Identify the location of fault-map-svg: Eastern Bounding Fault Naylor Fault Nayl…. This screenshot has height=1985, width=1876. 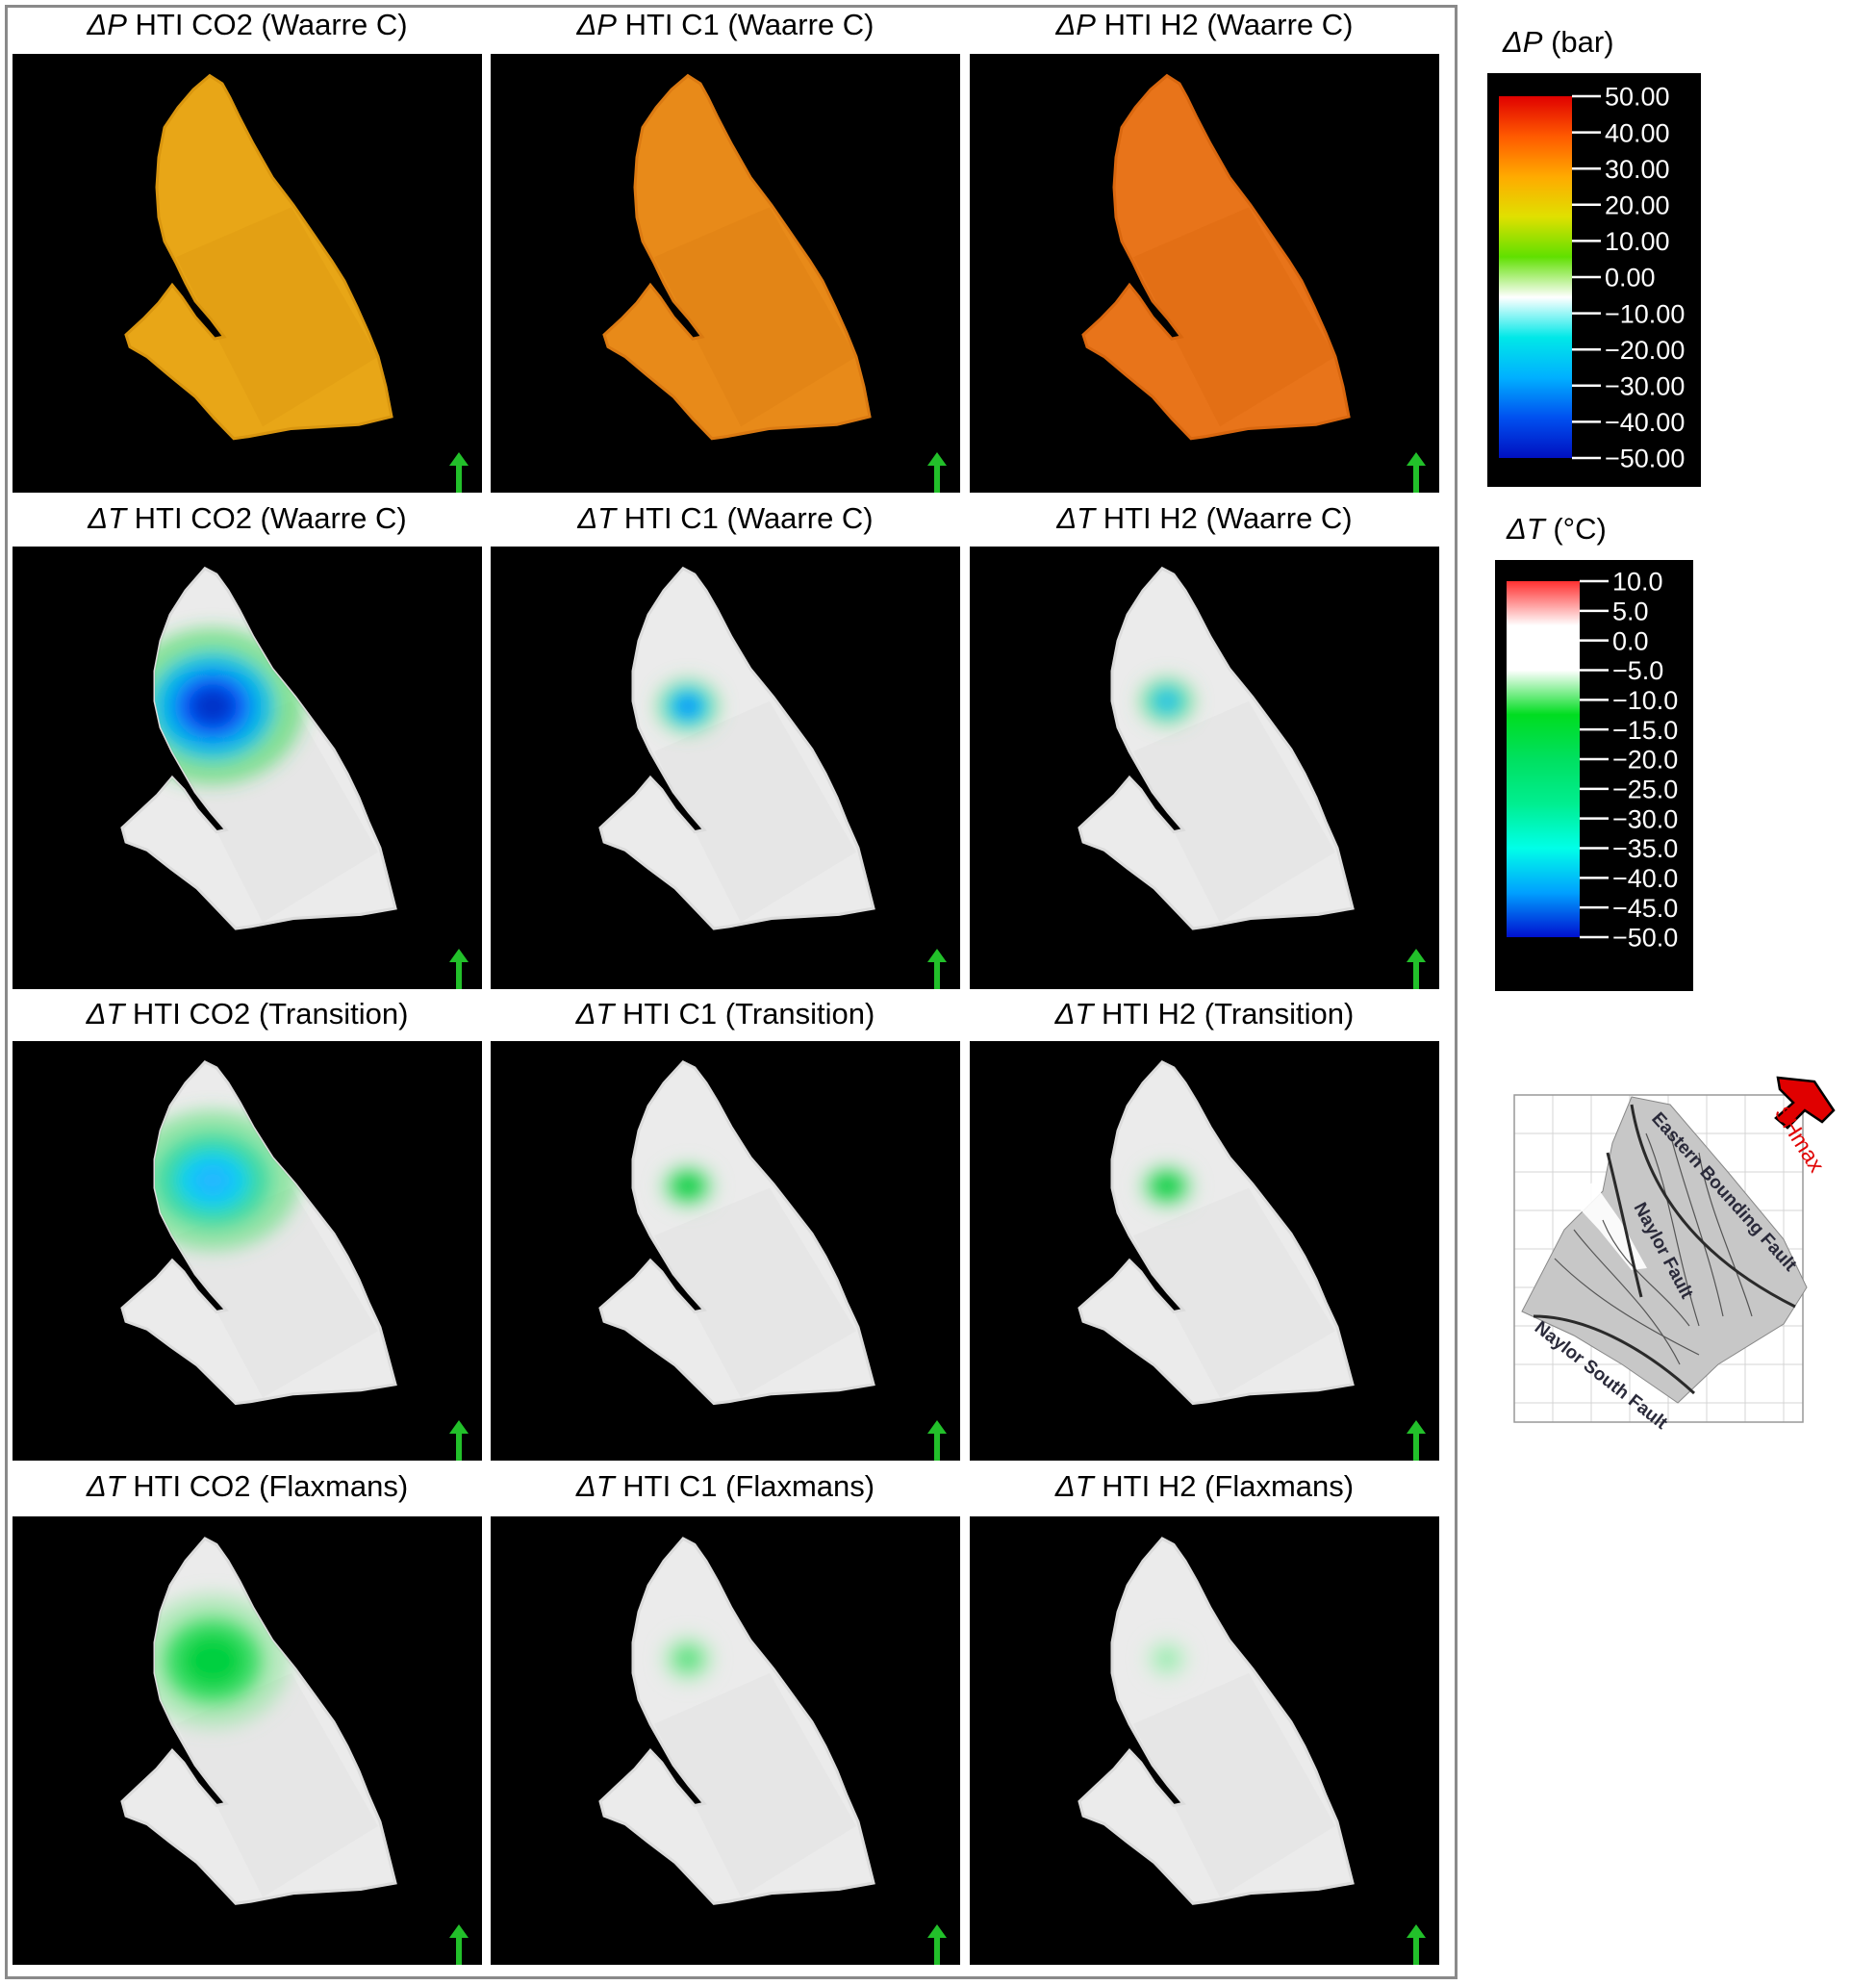
(1657, 1256).